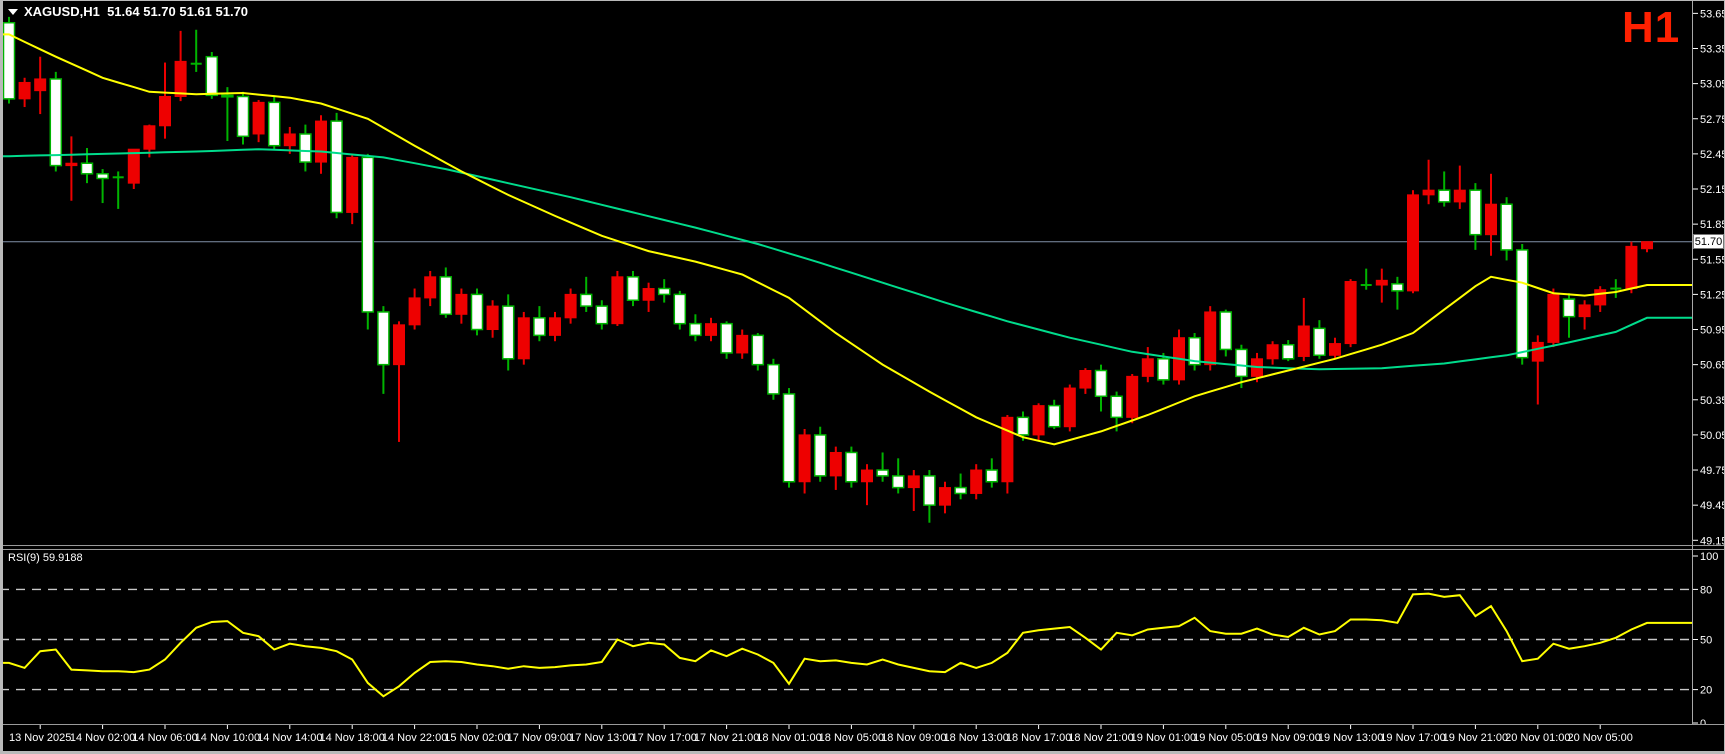 This screenshot has height=754, width=1725. Describe the element at coordinates (1475, 738) in the screenshot. I see `time-tick-label: 19 Nov 21:00` at that location.